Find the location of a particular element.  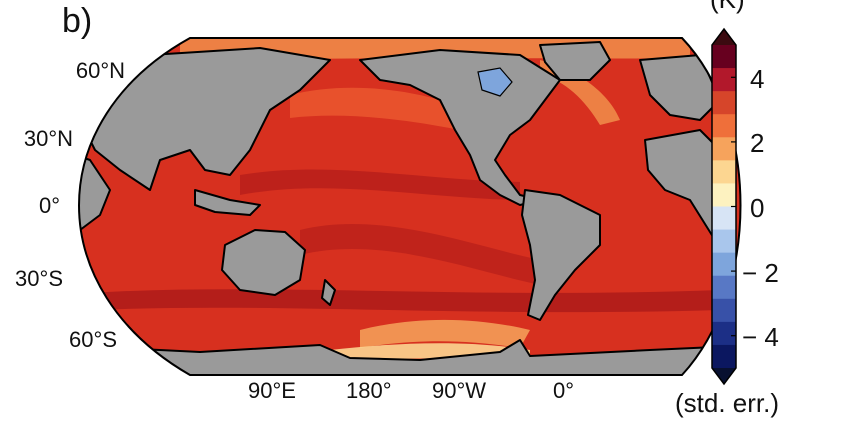

land-antarctica is located at coordinates (410, 357).